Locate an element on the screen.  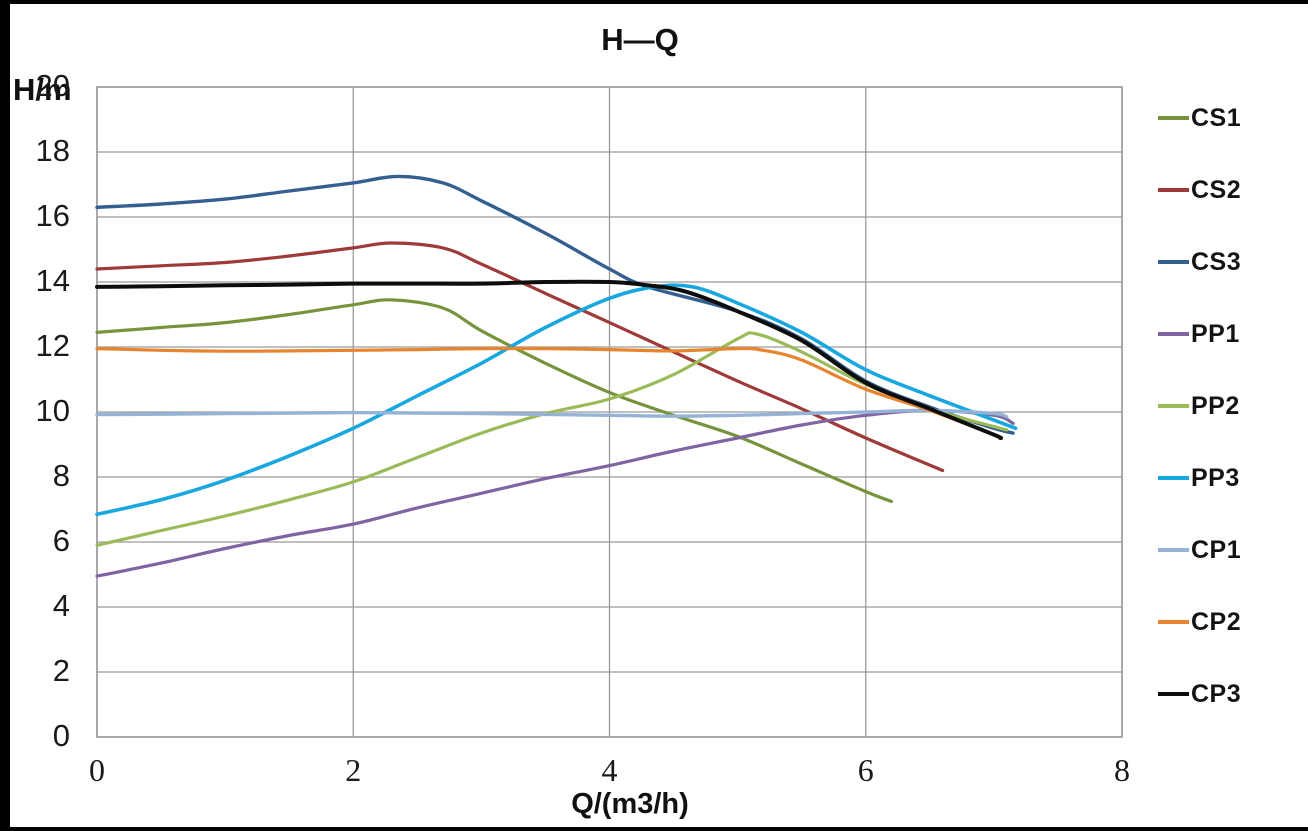
y-tick-label: 0 is located at coordinates (61, 735).